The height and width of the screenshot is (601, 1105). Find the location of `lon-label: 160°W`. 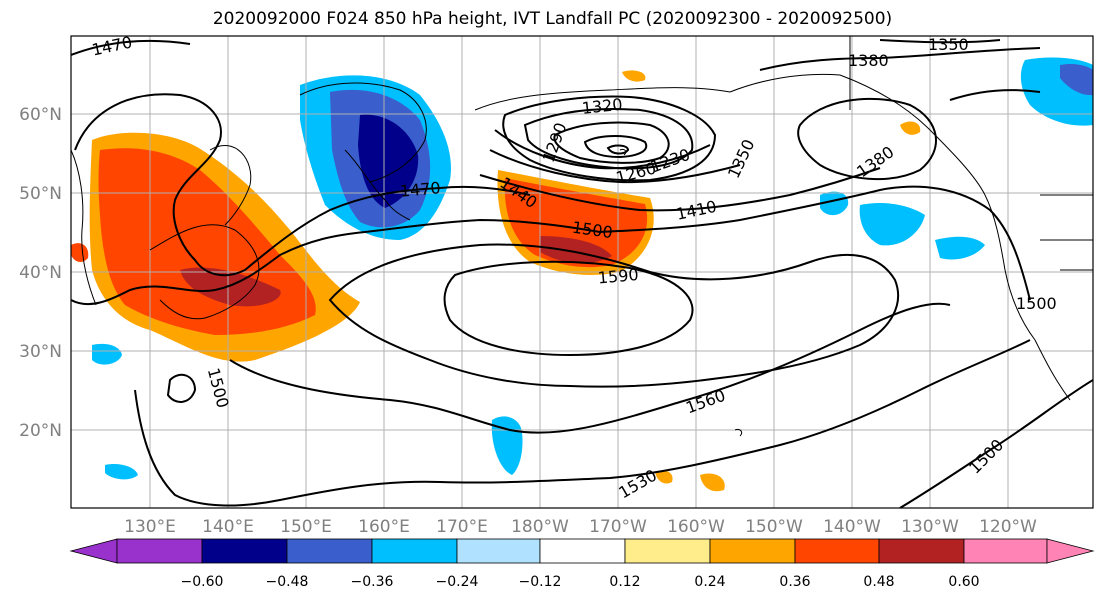

lon-label: 160°W is located at coordinates (696, 527).